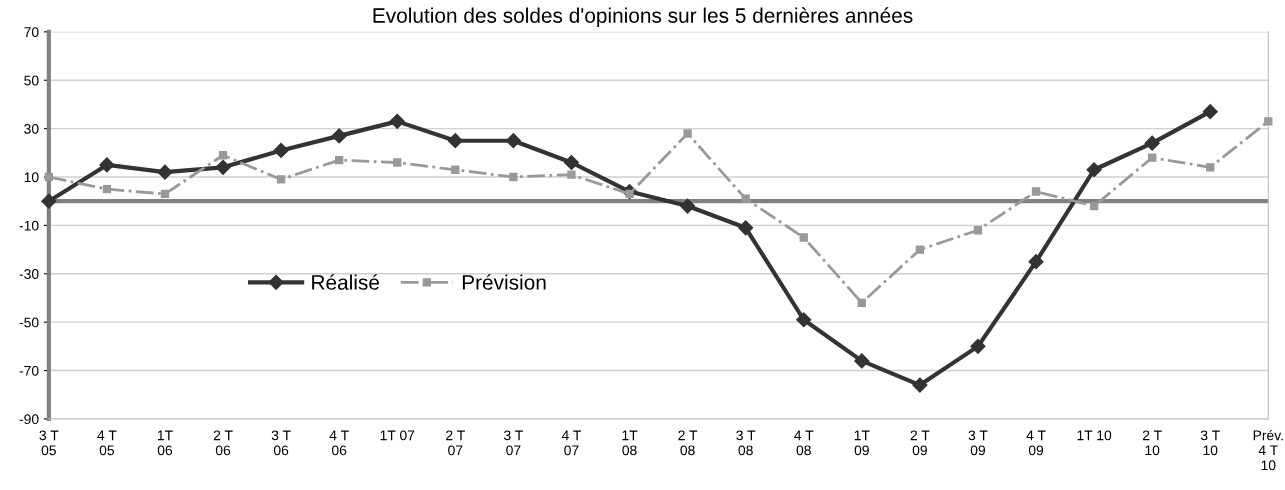 The height and width of the screenshot is (490, 1285). Describe the element at coordinates (920, 443) in the screenshot. I see `x-tick-label: 2 T 09` at that location.